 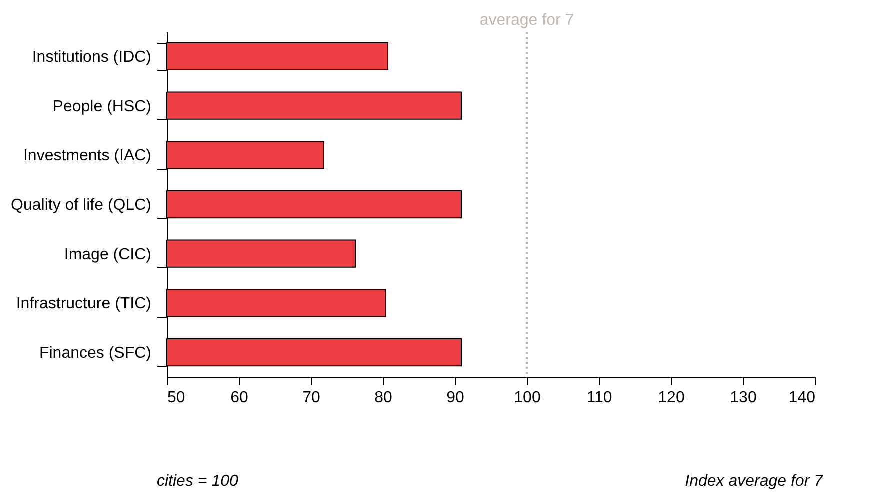 I want to click on y-tick-label: Investments (IAC), so click(x=87, y=156).